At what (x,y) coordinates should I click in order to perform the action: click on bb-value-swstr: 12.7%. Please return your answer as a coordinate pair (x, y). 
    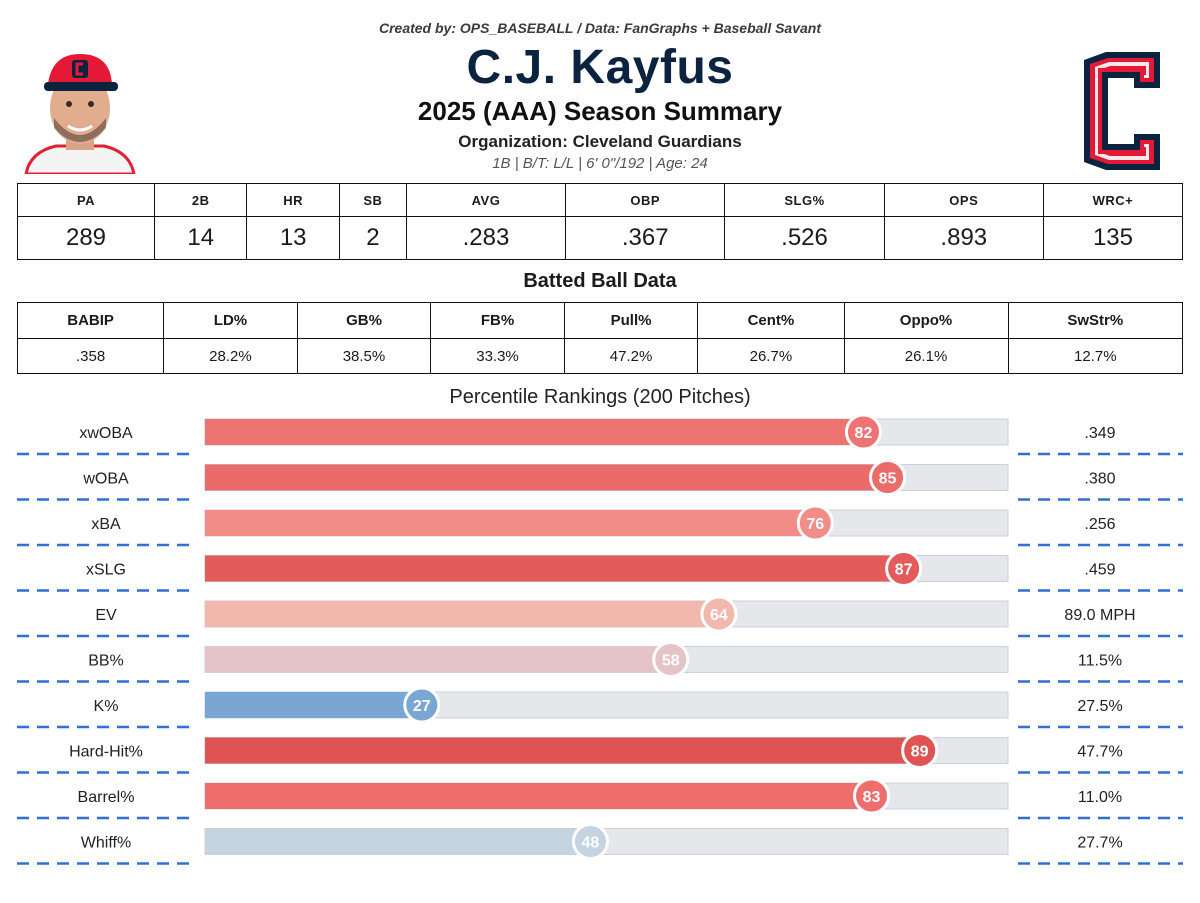
    Looking at the image, I should click on (1095, 356).